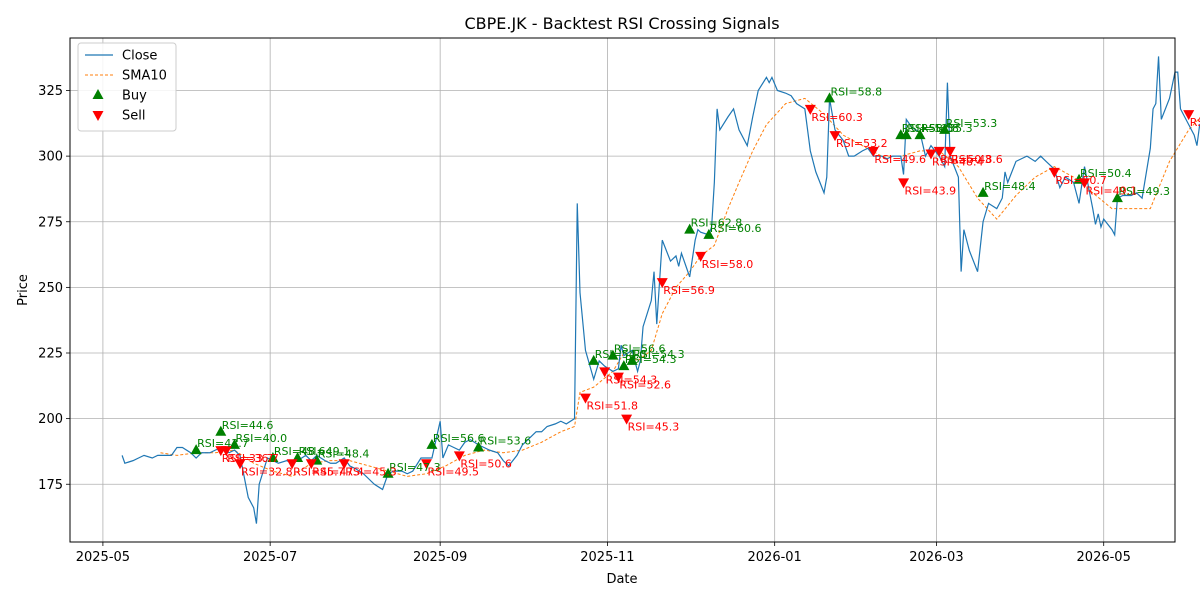 This screenshot has height=600, width=1200. Describe the element at coordinates (248, 458) in the screenshot. I see `sell-annotation: RSI=33.7` at that location.